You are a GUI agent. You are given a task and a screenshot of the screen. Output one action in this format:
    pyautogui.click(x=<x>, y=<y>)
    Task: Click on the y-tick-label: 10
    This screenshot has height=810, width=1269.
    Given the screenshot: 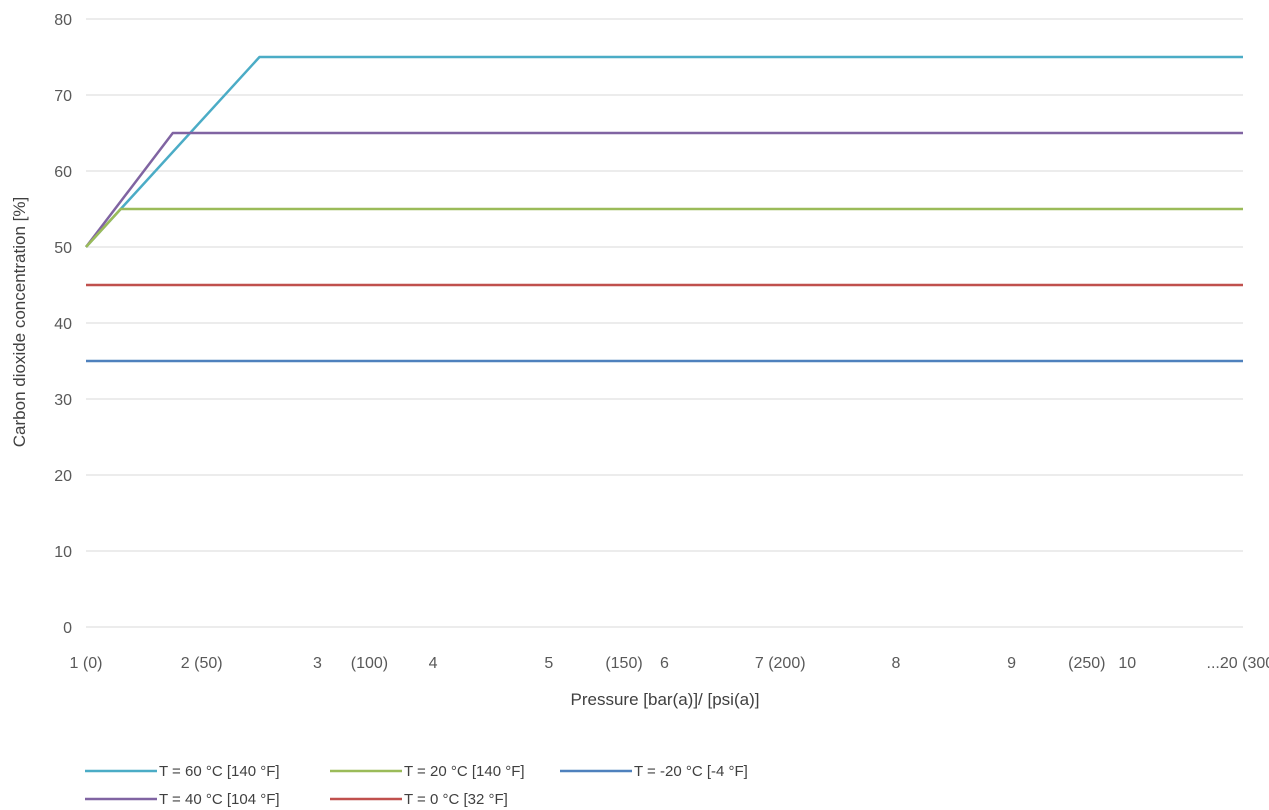 What is the action you would take?
    pyautogui.click(x=63, y=552)
    